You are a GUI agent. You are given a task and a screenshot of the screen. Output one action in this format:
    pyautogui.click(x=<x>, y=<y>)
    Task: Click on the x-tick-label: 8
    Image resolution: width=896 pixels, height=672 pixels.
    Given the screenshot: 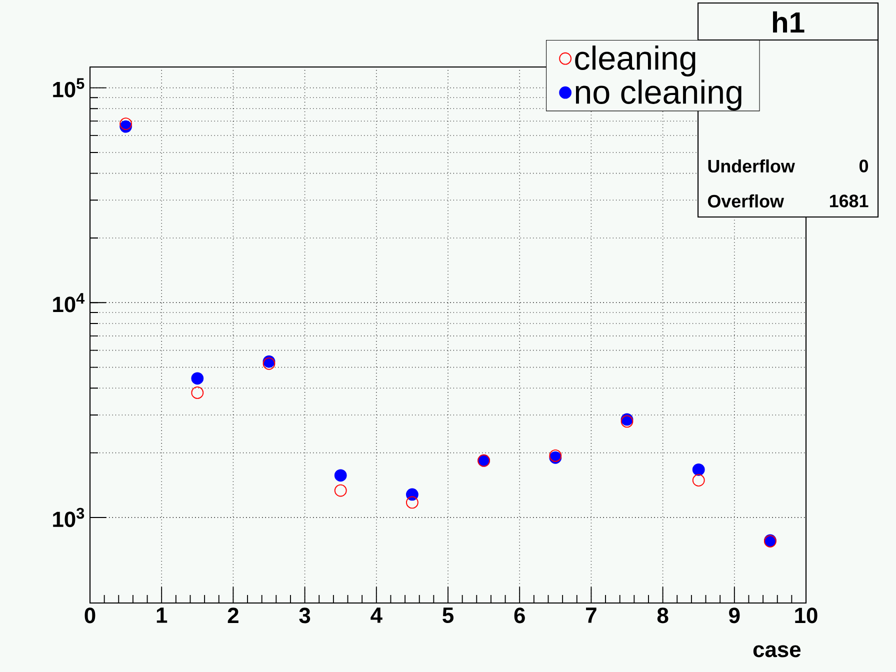 What is the action you would take?
    pyautogui.click(x=662, y=616)
    